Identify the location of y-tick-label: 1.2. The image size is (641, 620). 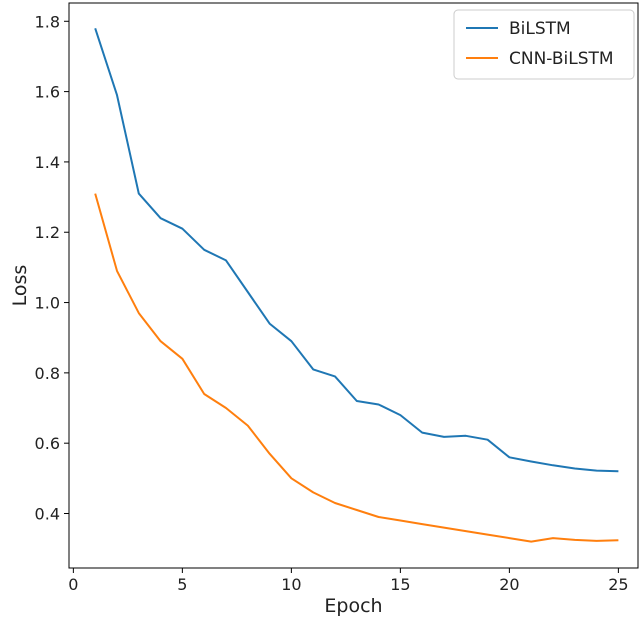
(47, 232).